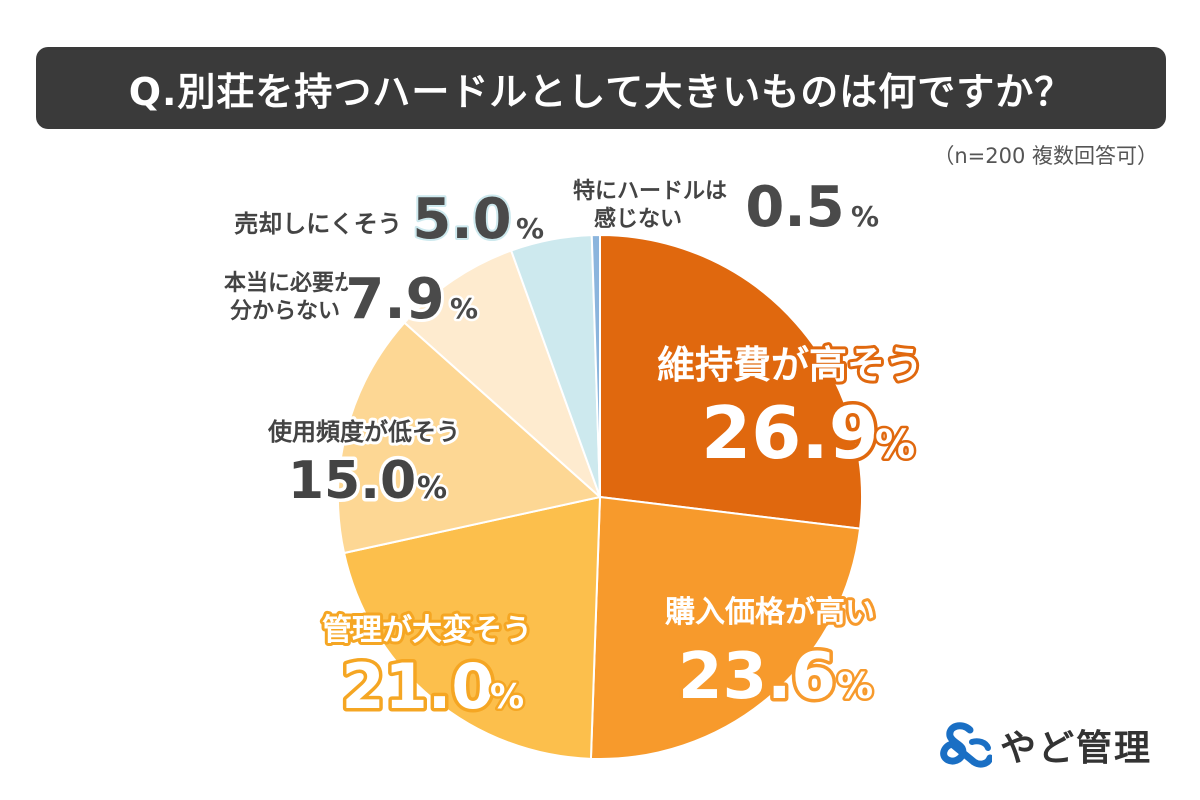 This screenshot has width=1200, height=800. What do you see at coordinates (502, 373) in the screenshot?
I see `slice-necessity` at bounding box center [502, 373].